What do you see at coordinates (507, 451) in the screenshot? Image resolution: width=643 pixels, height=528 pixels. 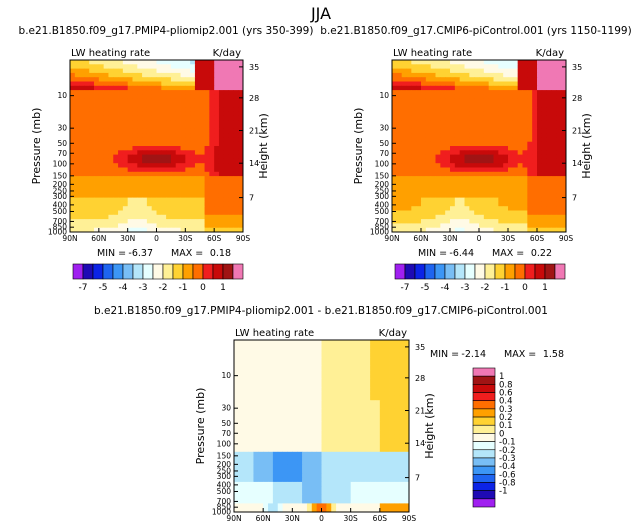 I see `colorbar-label: -0.2` at bounding box center [507, 451].